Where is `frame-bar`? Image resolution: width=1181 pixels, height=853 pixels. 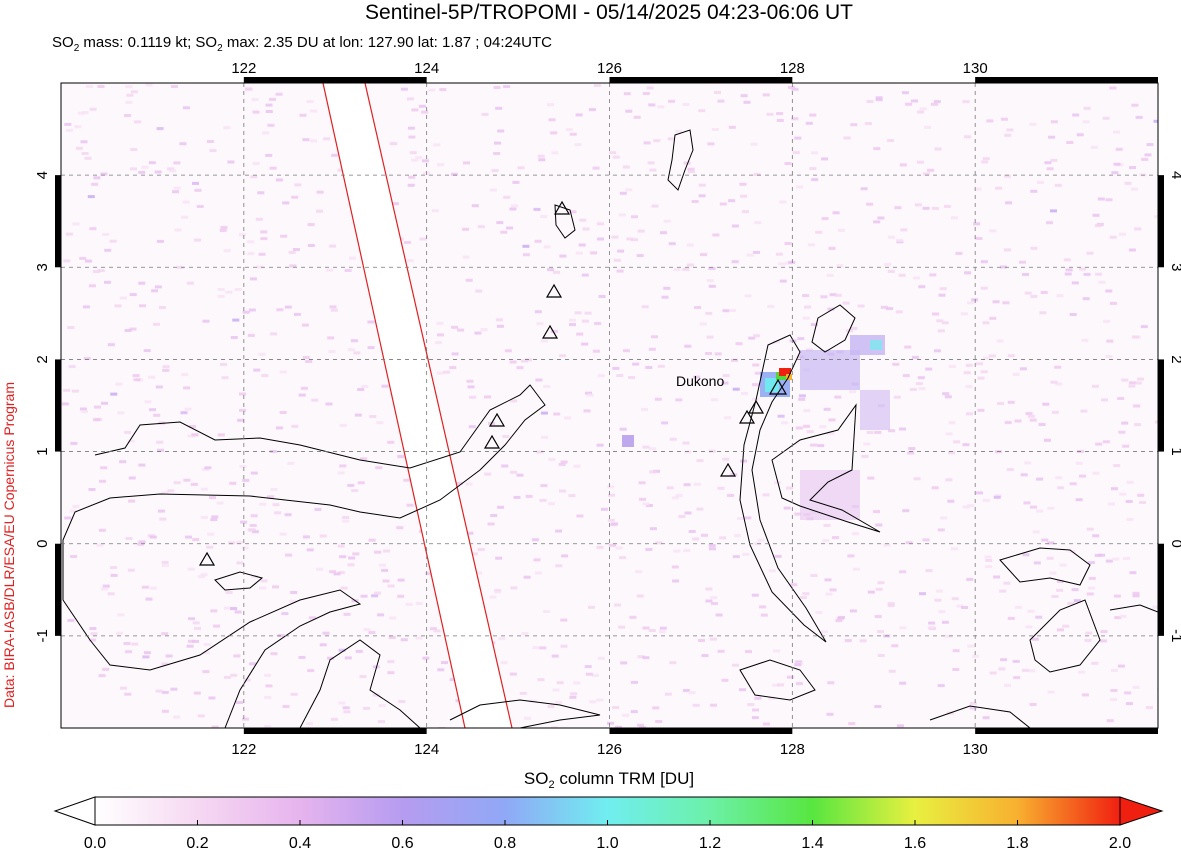
frame-bar is located at coordinates (1066, 80).